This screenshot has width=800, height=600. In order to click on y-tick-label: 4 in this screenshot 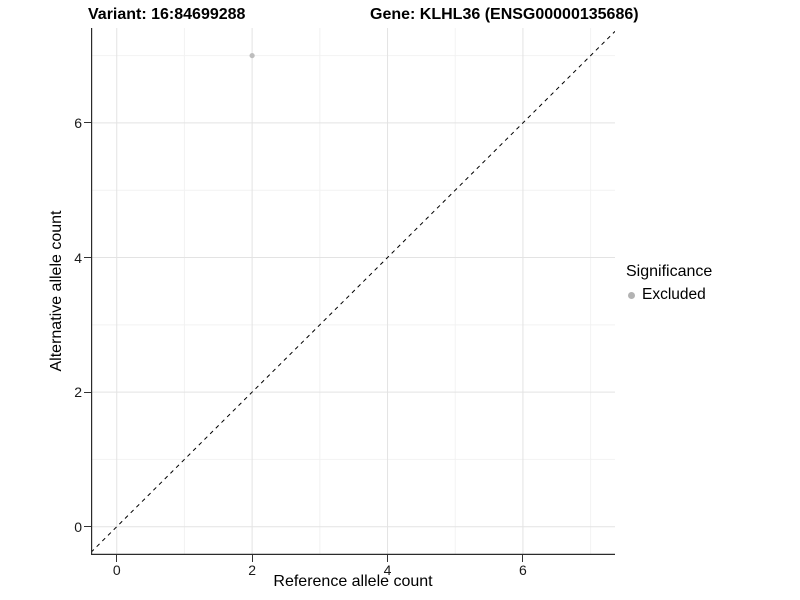, I will do `click(78, 257)`.